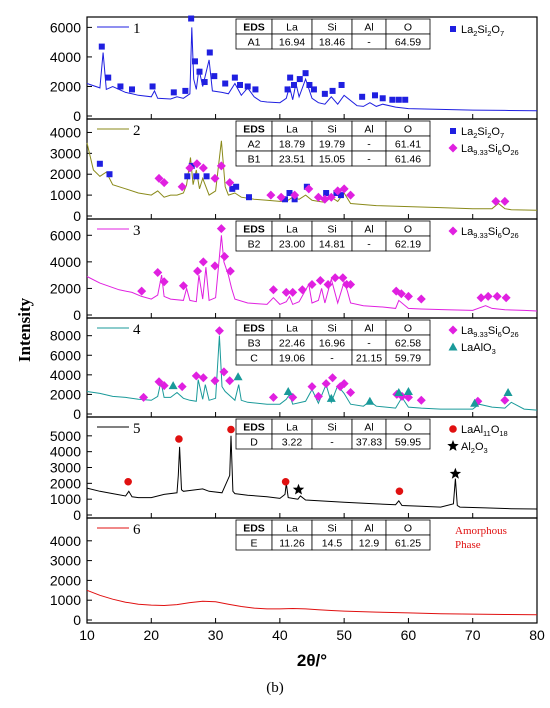 The width and height of the screenshot is (550, 708). Describe the element at coordinates (473, 635) in the screenshot. I see `x-tick-label: 70` at that location.